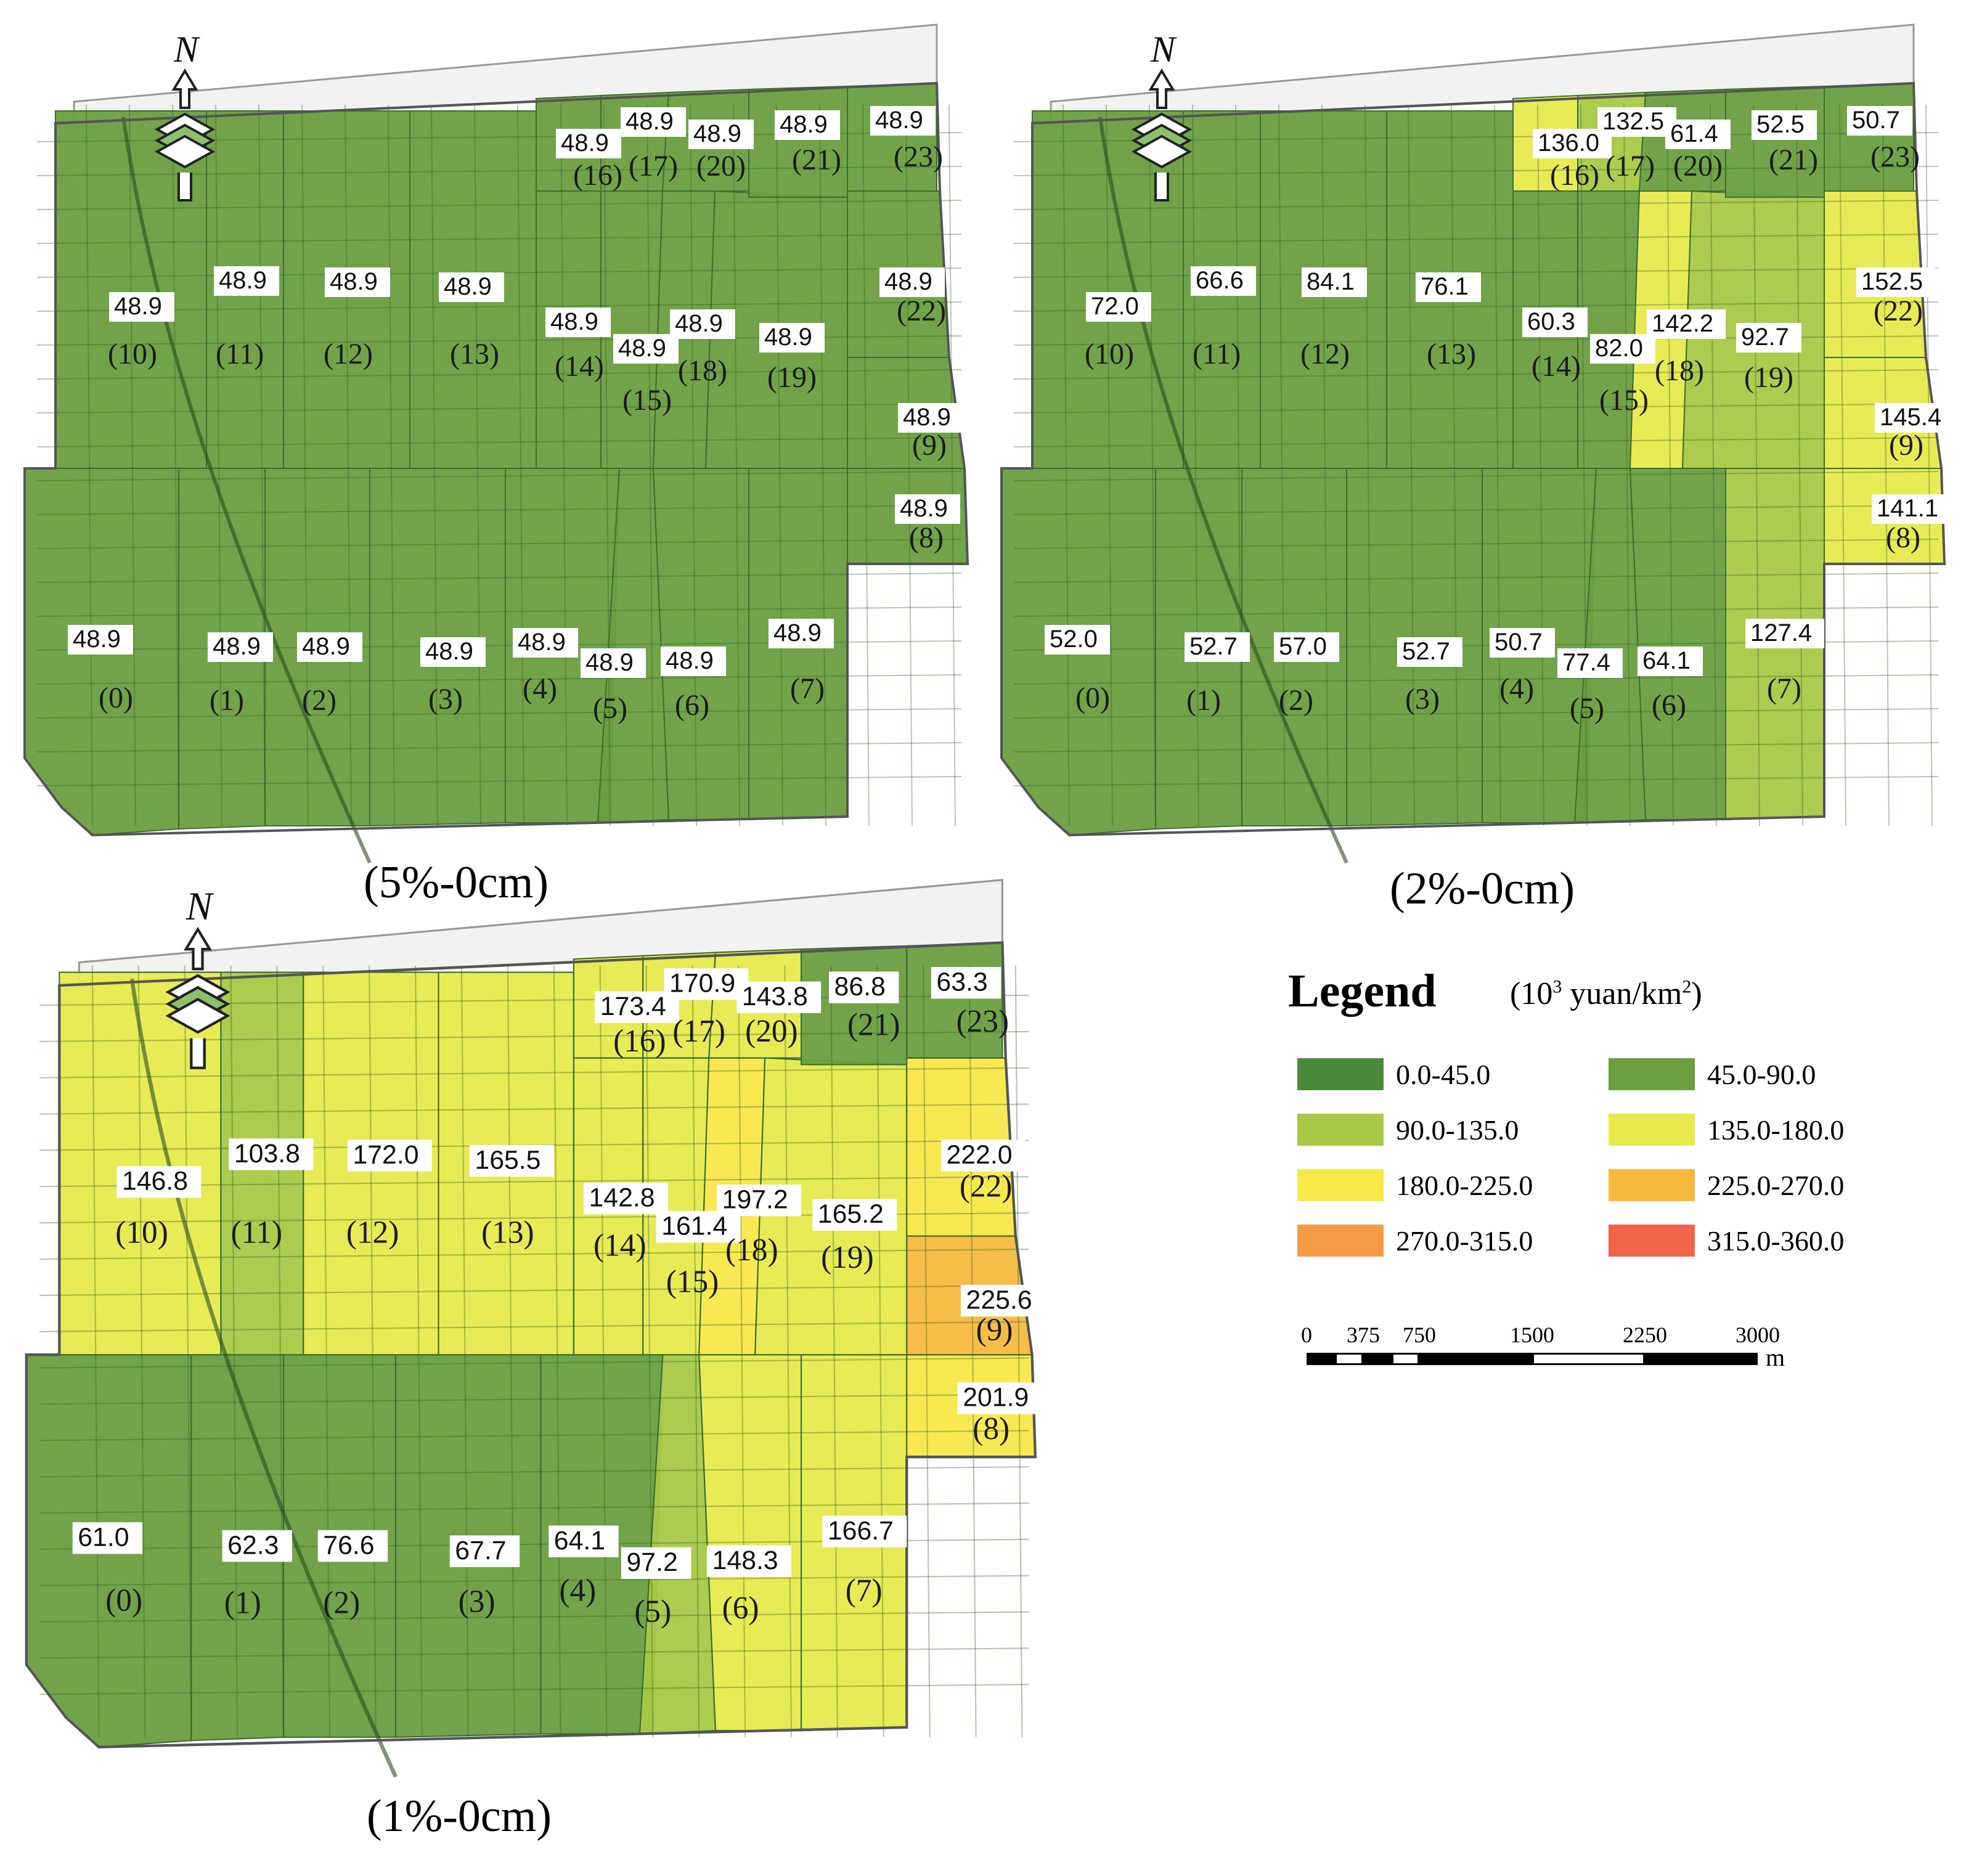 Image resolution: width=1966 pixels, height=1876 pixels. I want to click on zone-label: 173.4 (16), so click(637, 1025).